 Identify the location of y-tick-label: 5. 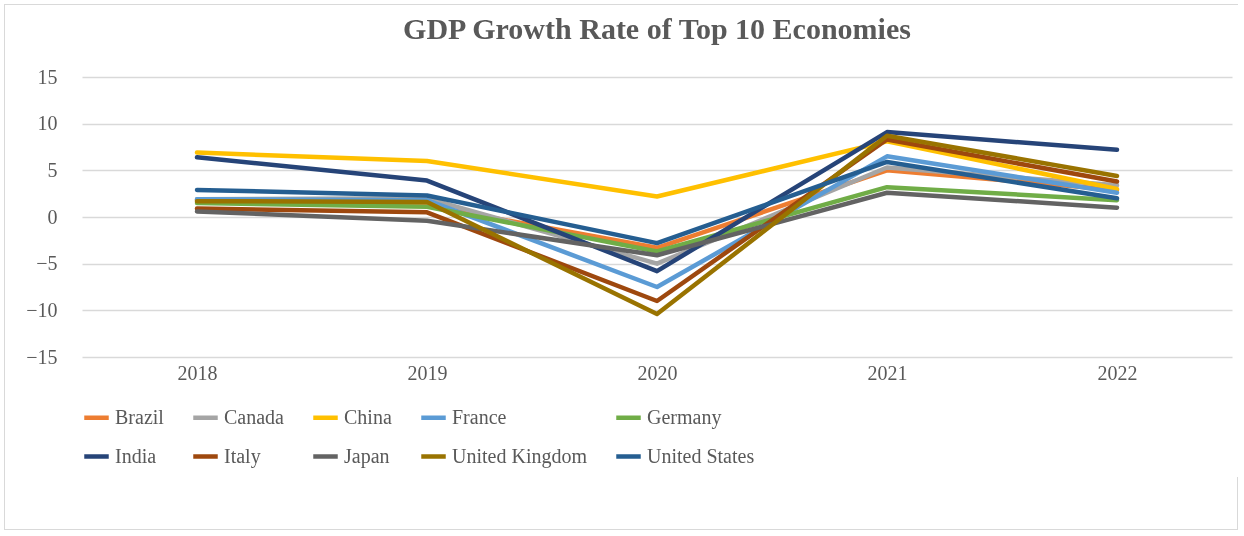
(52, 169).